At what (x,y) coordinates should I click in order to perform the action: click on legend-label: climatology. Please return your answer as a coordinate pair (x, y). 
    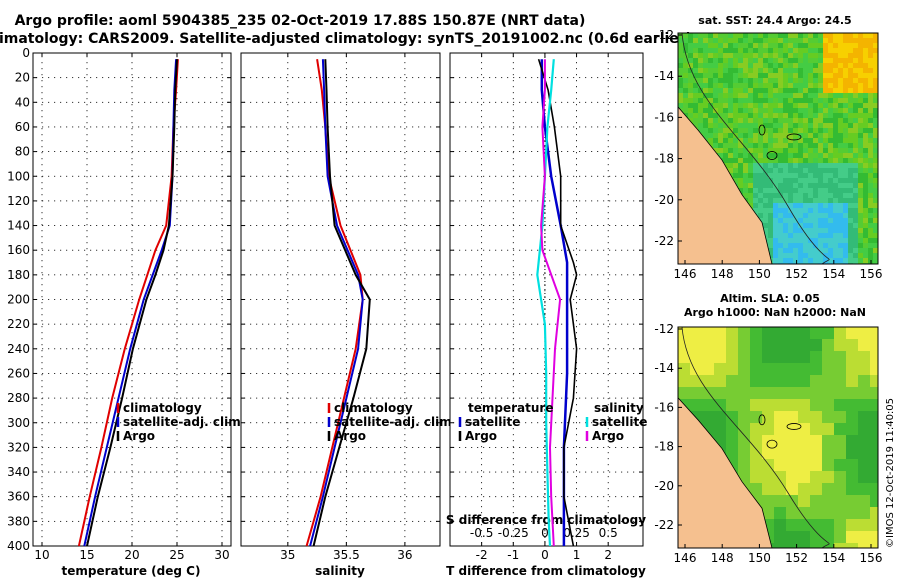
    Looking at the image, I should click on (162, 408).